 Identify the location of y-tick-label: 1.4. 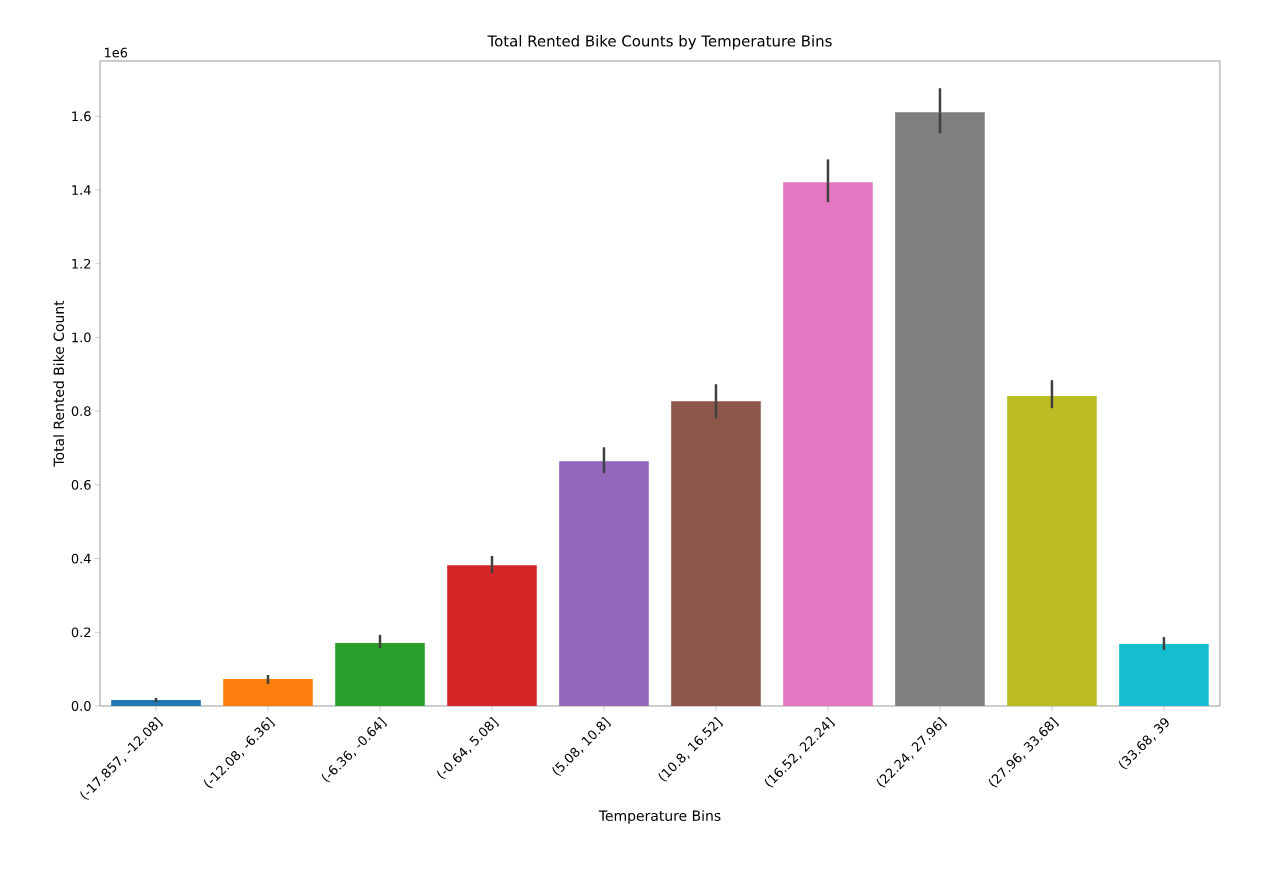
(81, 190).